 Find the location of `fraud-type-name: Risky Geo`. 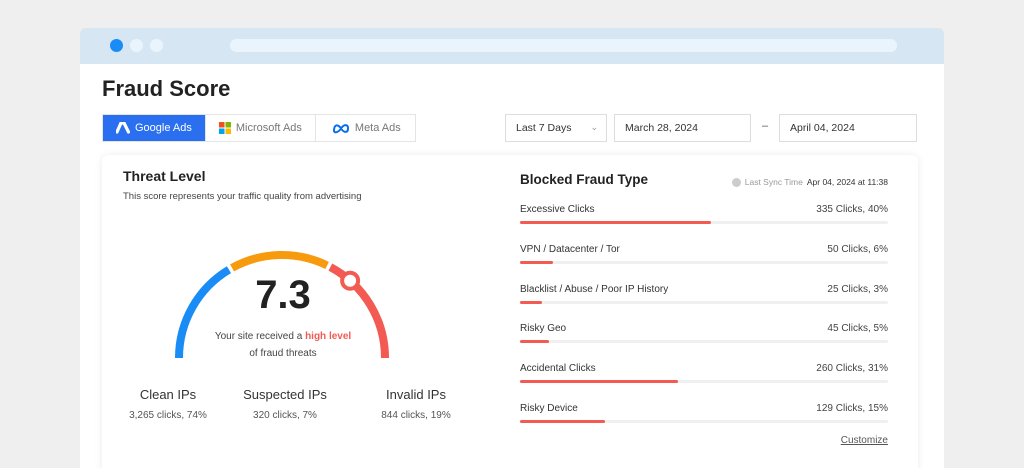

fraud-type-name: Risky Geo is located at coordinates (543, 329).